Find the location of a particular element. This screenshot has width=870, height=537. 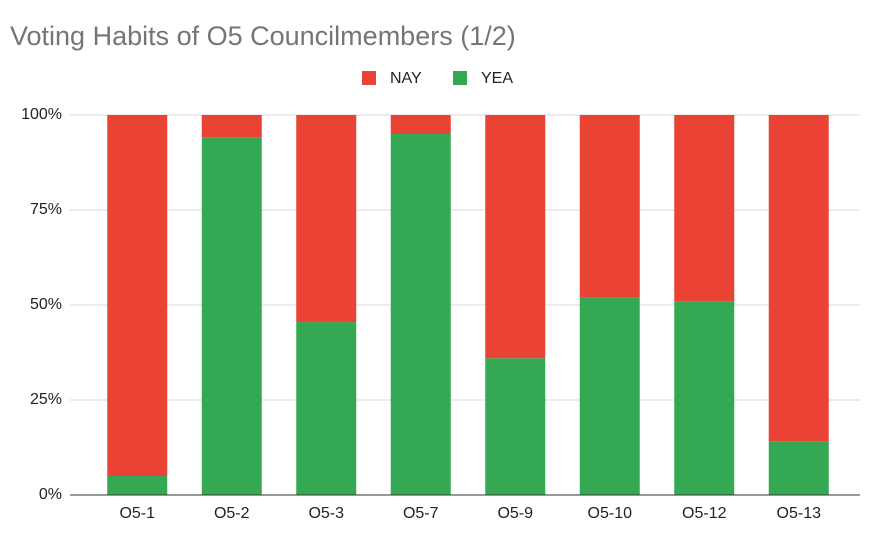

y-tick-label: 25% is located at coordinates (46, 399).